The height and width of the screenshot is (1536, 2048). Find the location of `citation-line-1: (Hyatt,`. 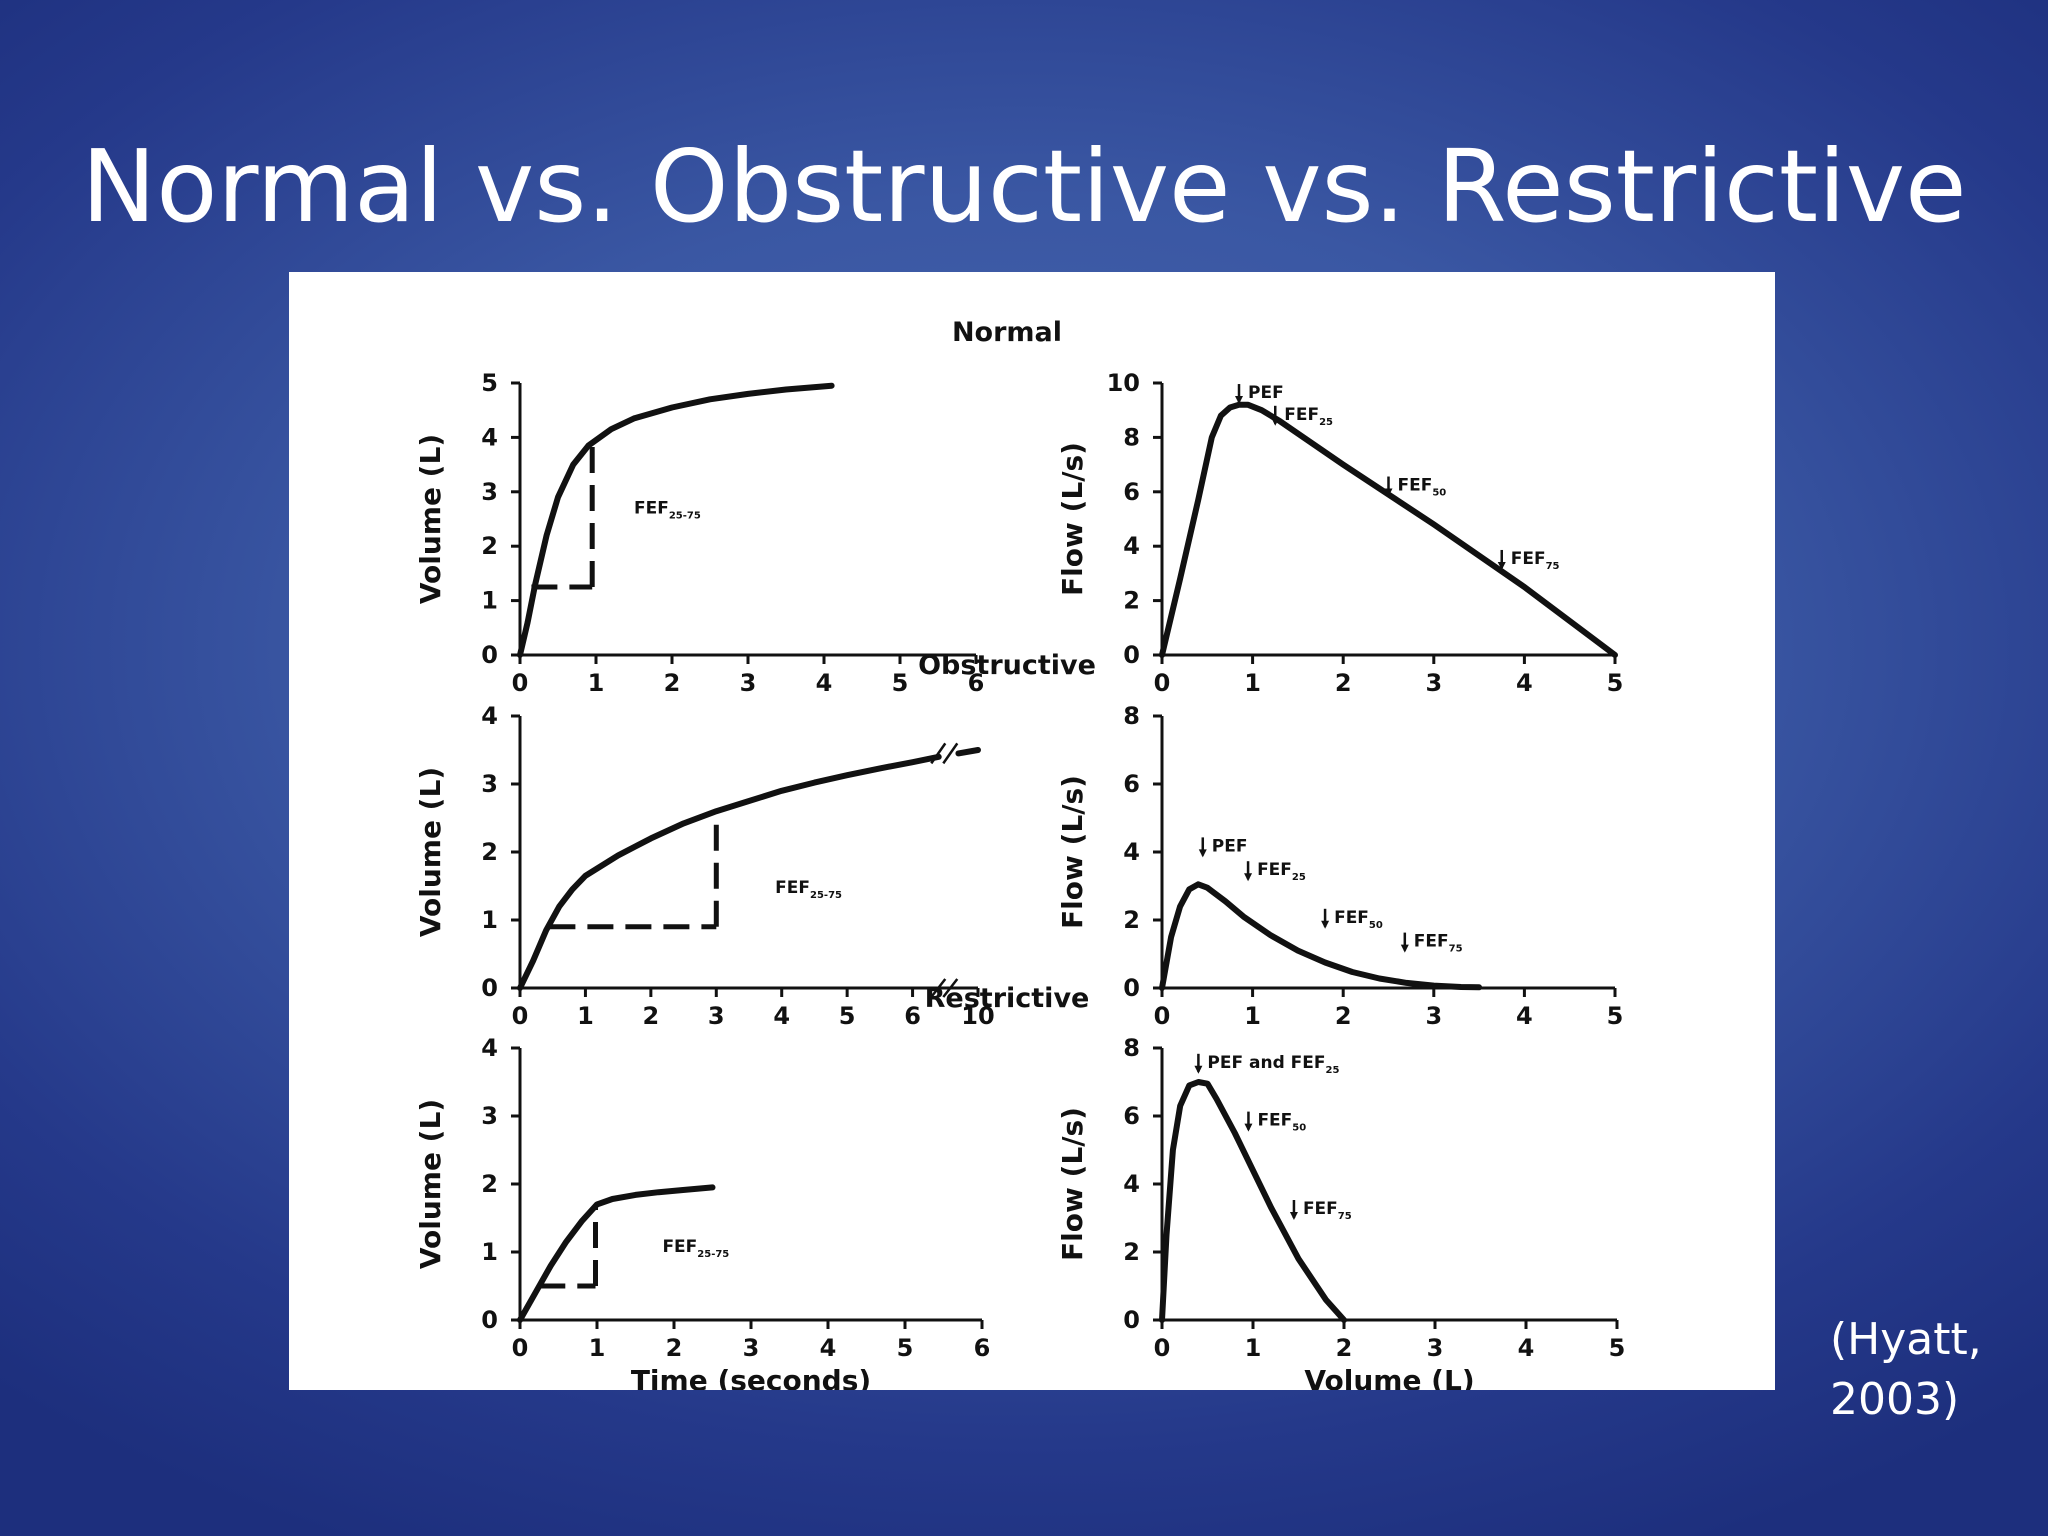

citation-line-1: (Hyatt, is located at coordinates (1906, 1339).